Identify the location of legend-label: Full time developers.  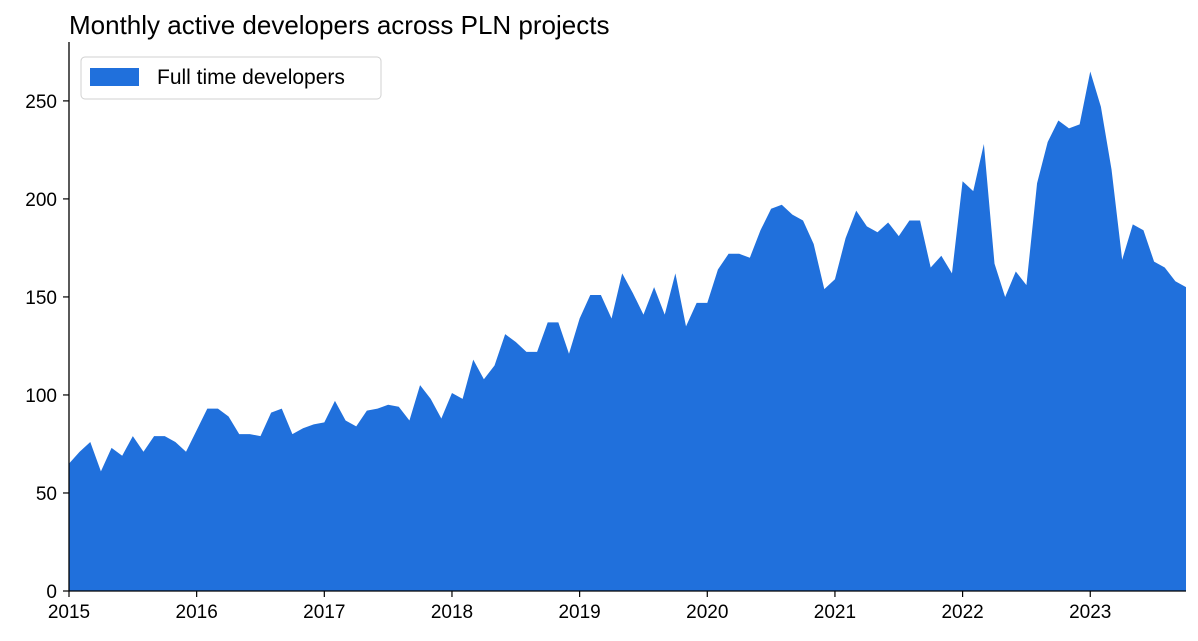
(251, 77).